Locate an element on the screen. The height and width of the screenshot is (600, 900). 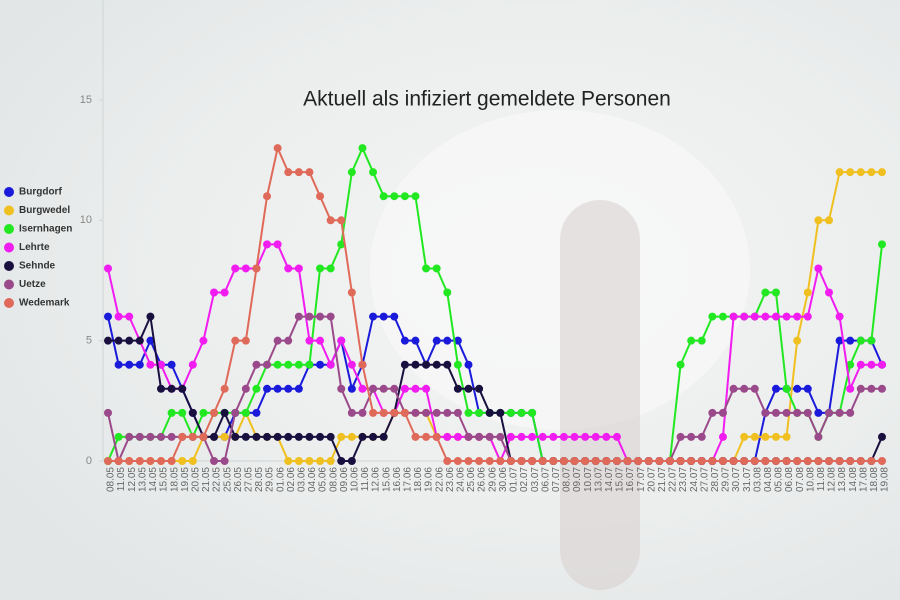
x-tick-label: 18.05 is located at coordinates (174, 479).